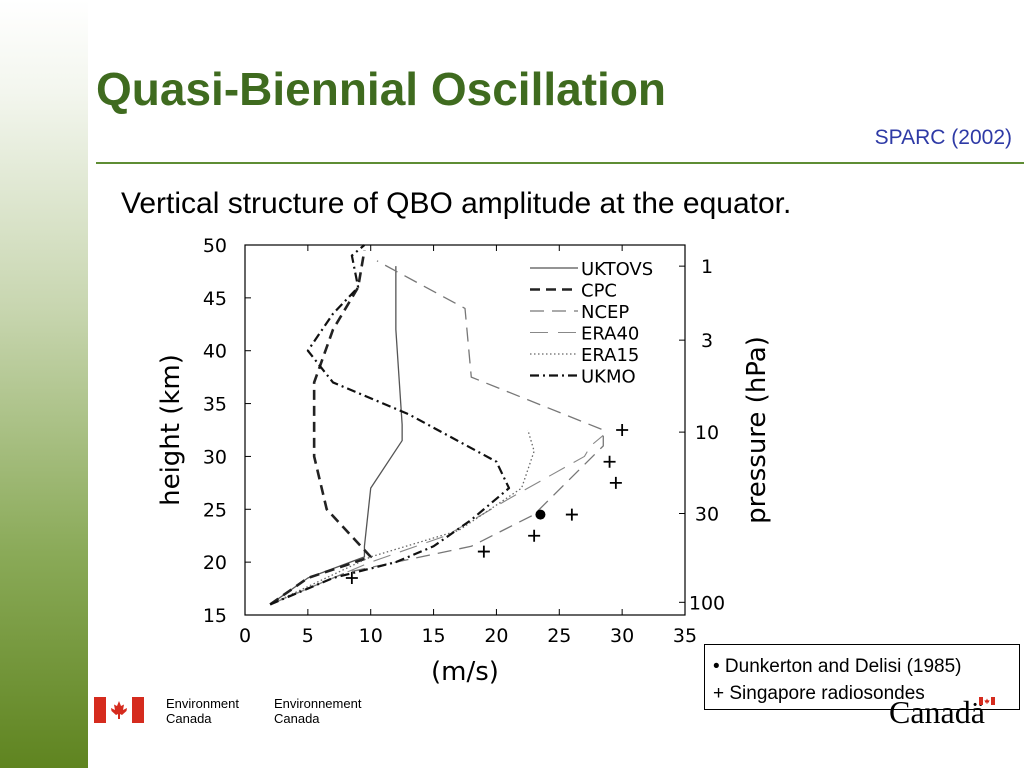 This screenshot has height=768, width=1024. Describe the element at coordinates (371, 636) in the screenshot. I see `x-tick-label: 10` at that location.